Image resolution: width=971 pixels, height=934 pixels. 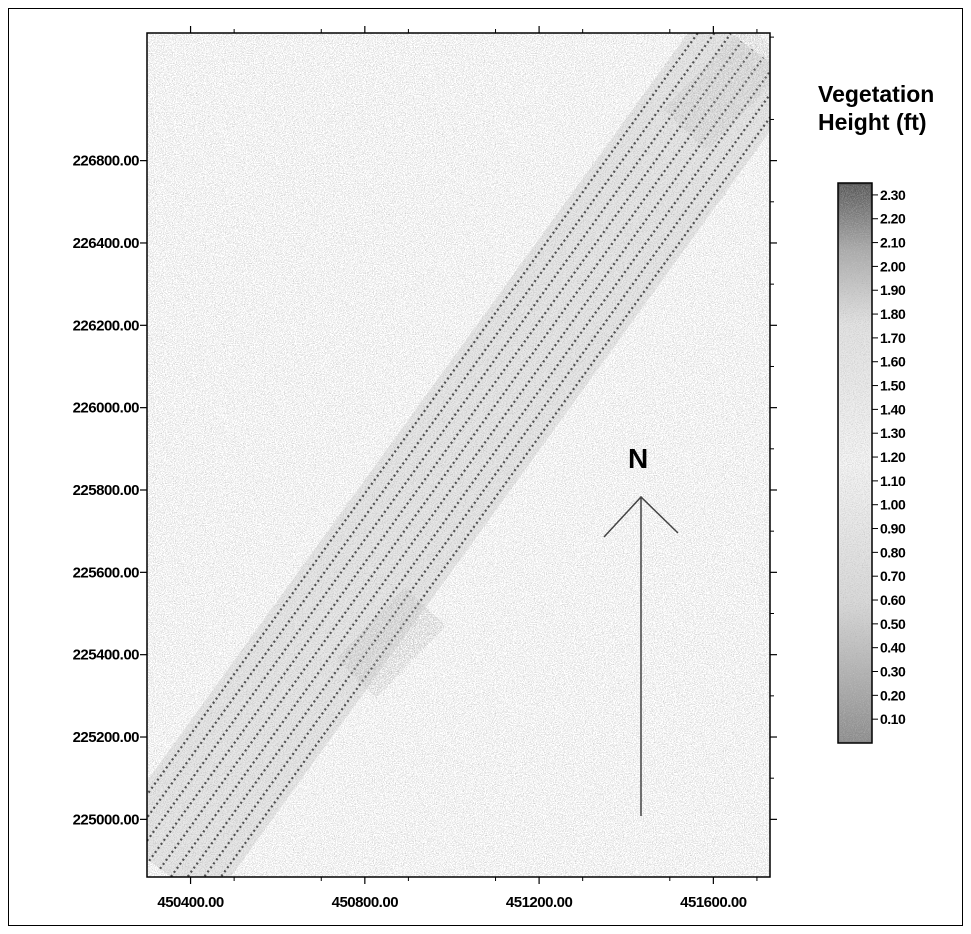 I want to click on y-tick-label: 225200.00, so click(x=106, y=737).